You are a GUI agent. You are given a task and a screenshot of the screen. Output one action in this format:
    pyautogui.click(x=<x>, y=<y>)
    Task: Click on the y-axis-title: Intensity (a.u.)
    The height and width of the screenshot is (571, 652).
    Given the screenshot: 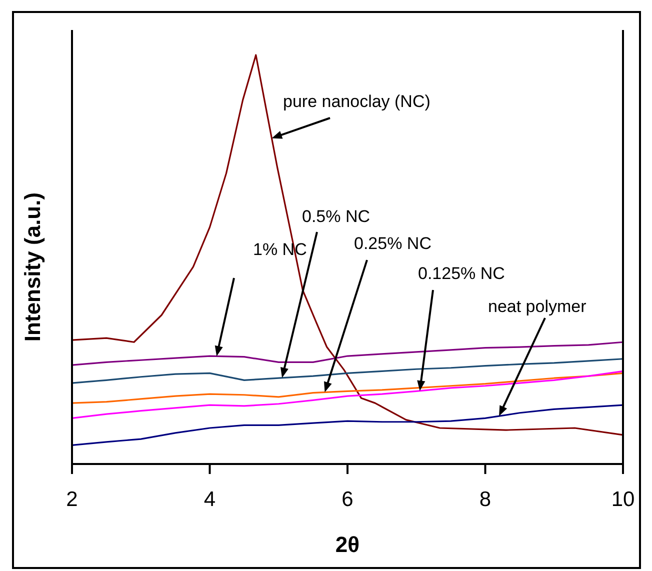 What is the action you would take?
    pyautogui.click(x=32, y=267)
    